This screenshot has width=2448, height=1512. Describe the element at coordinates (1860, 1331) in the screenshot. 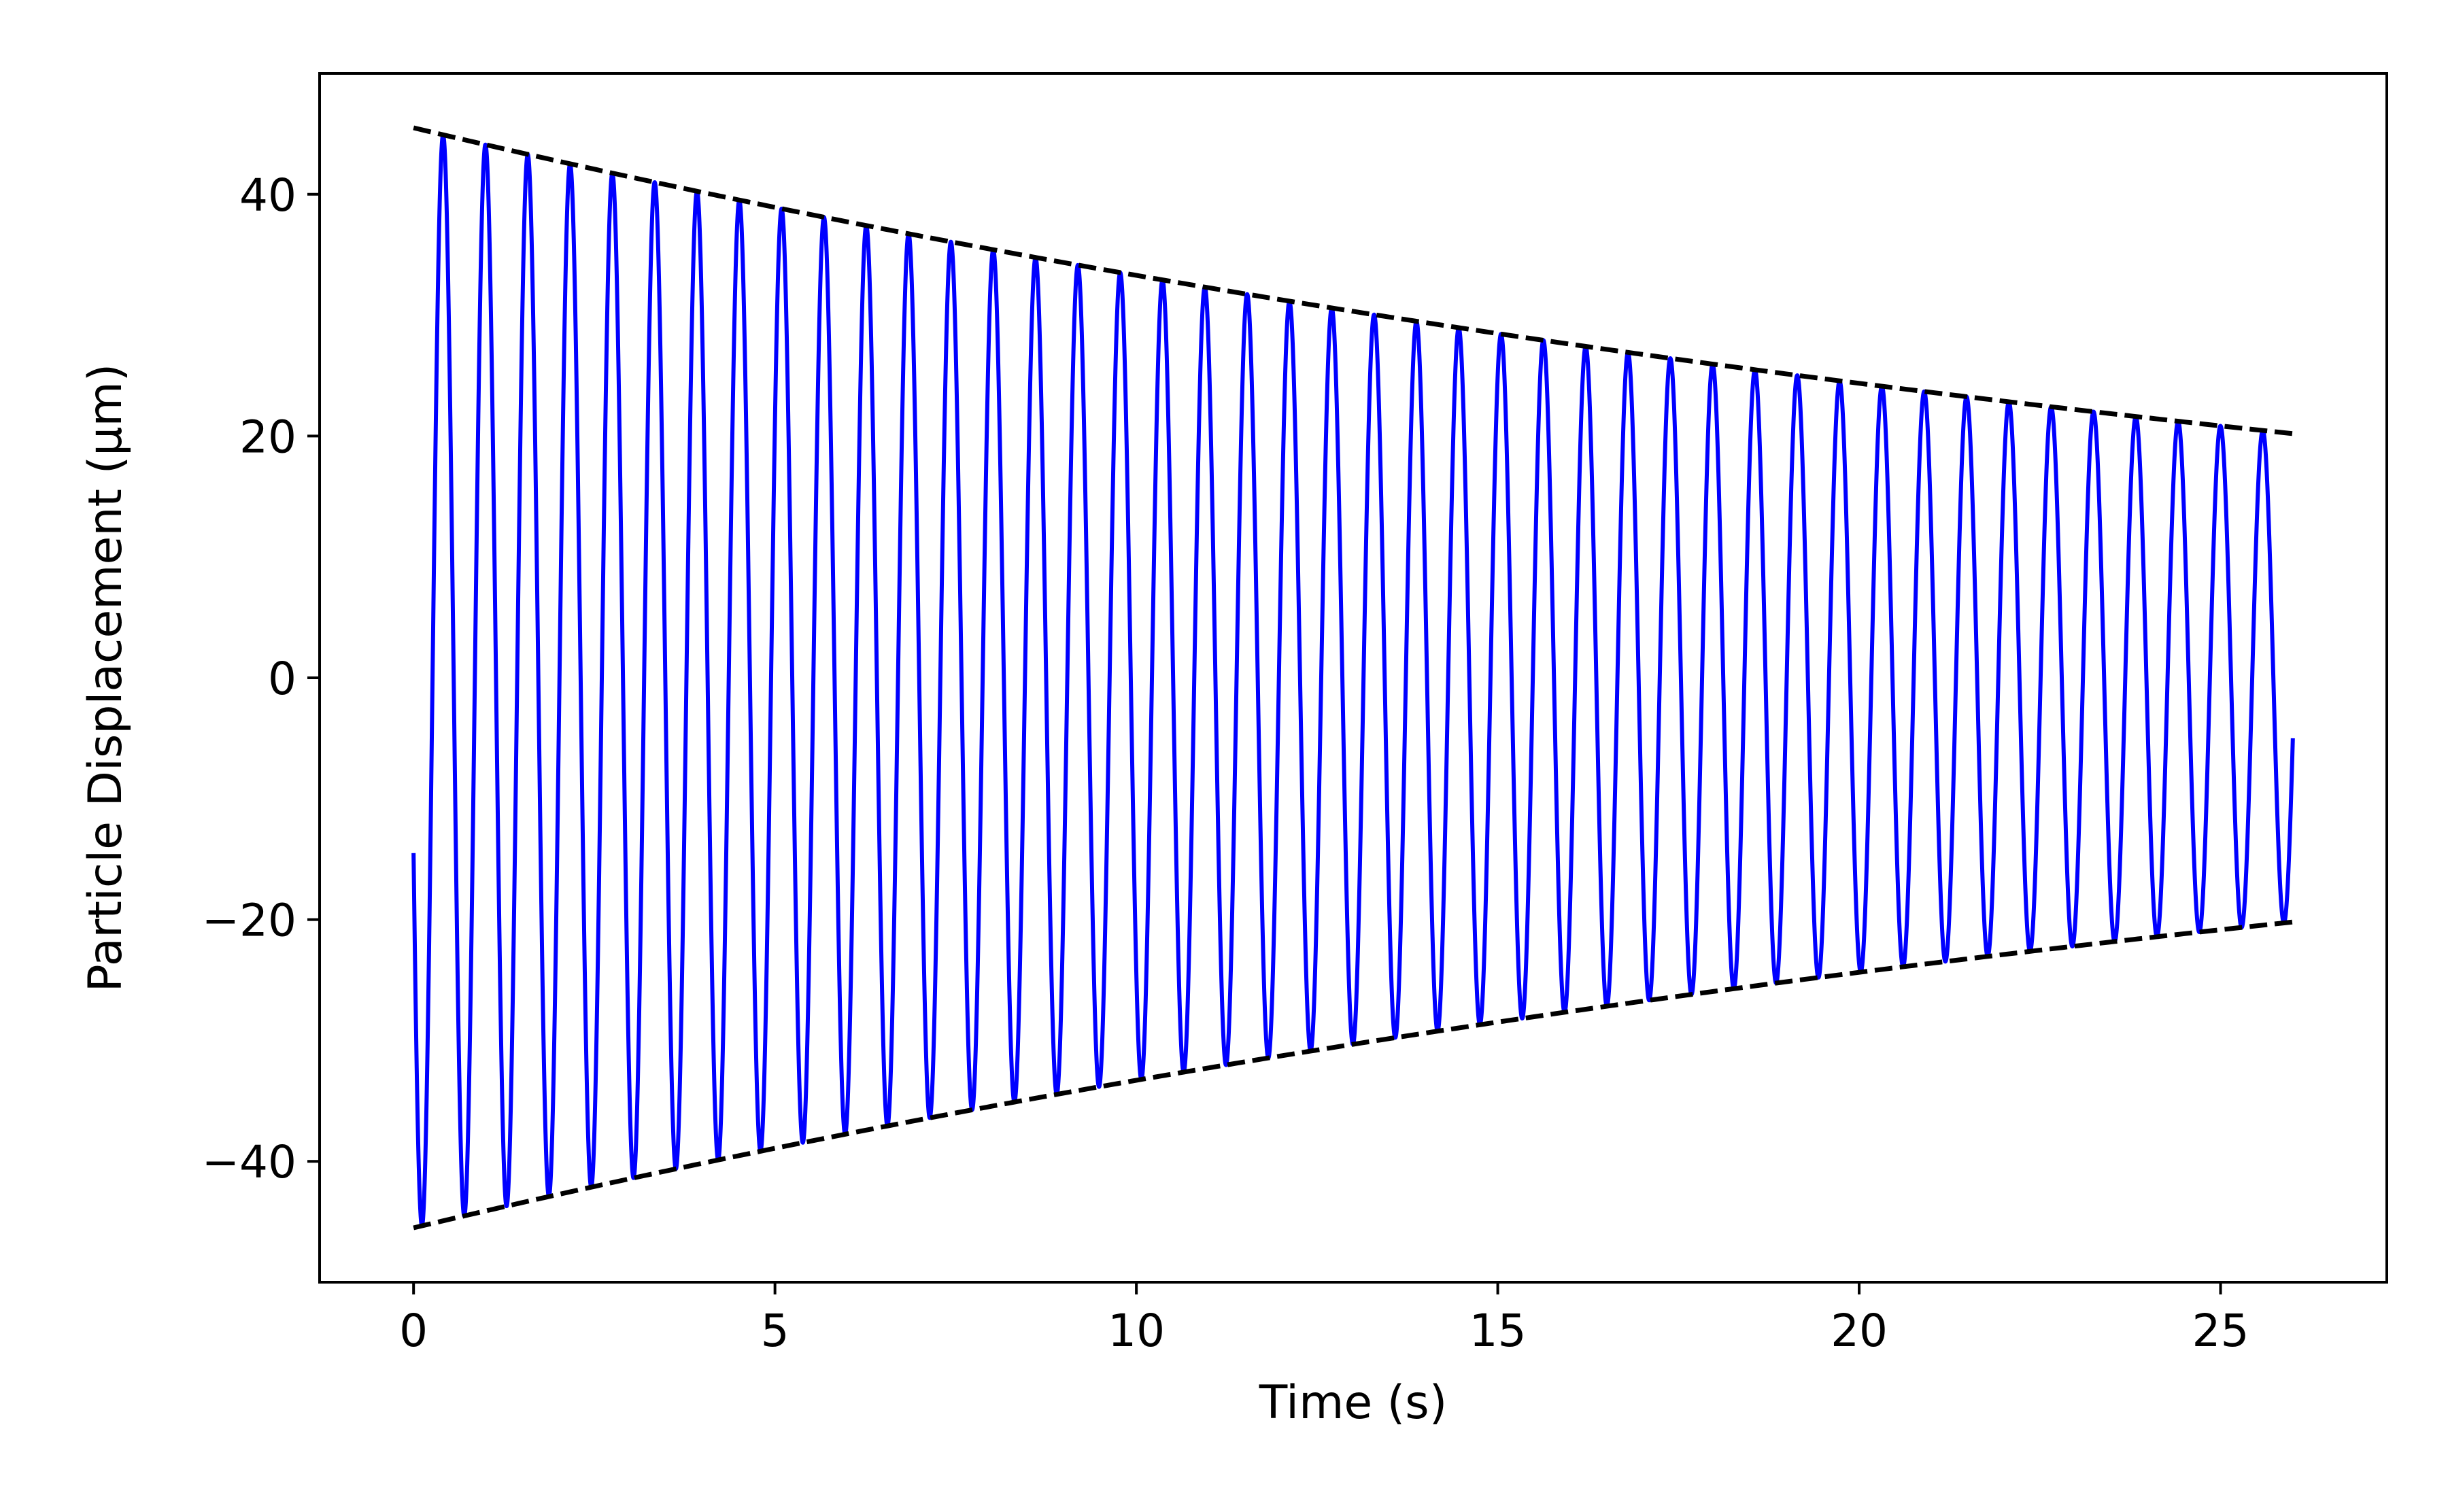

I see `x-tick-label: 20` at that location.